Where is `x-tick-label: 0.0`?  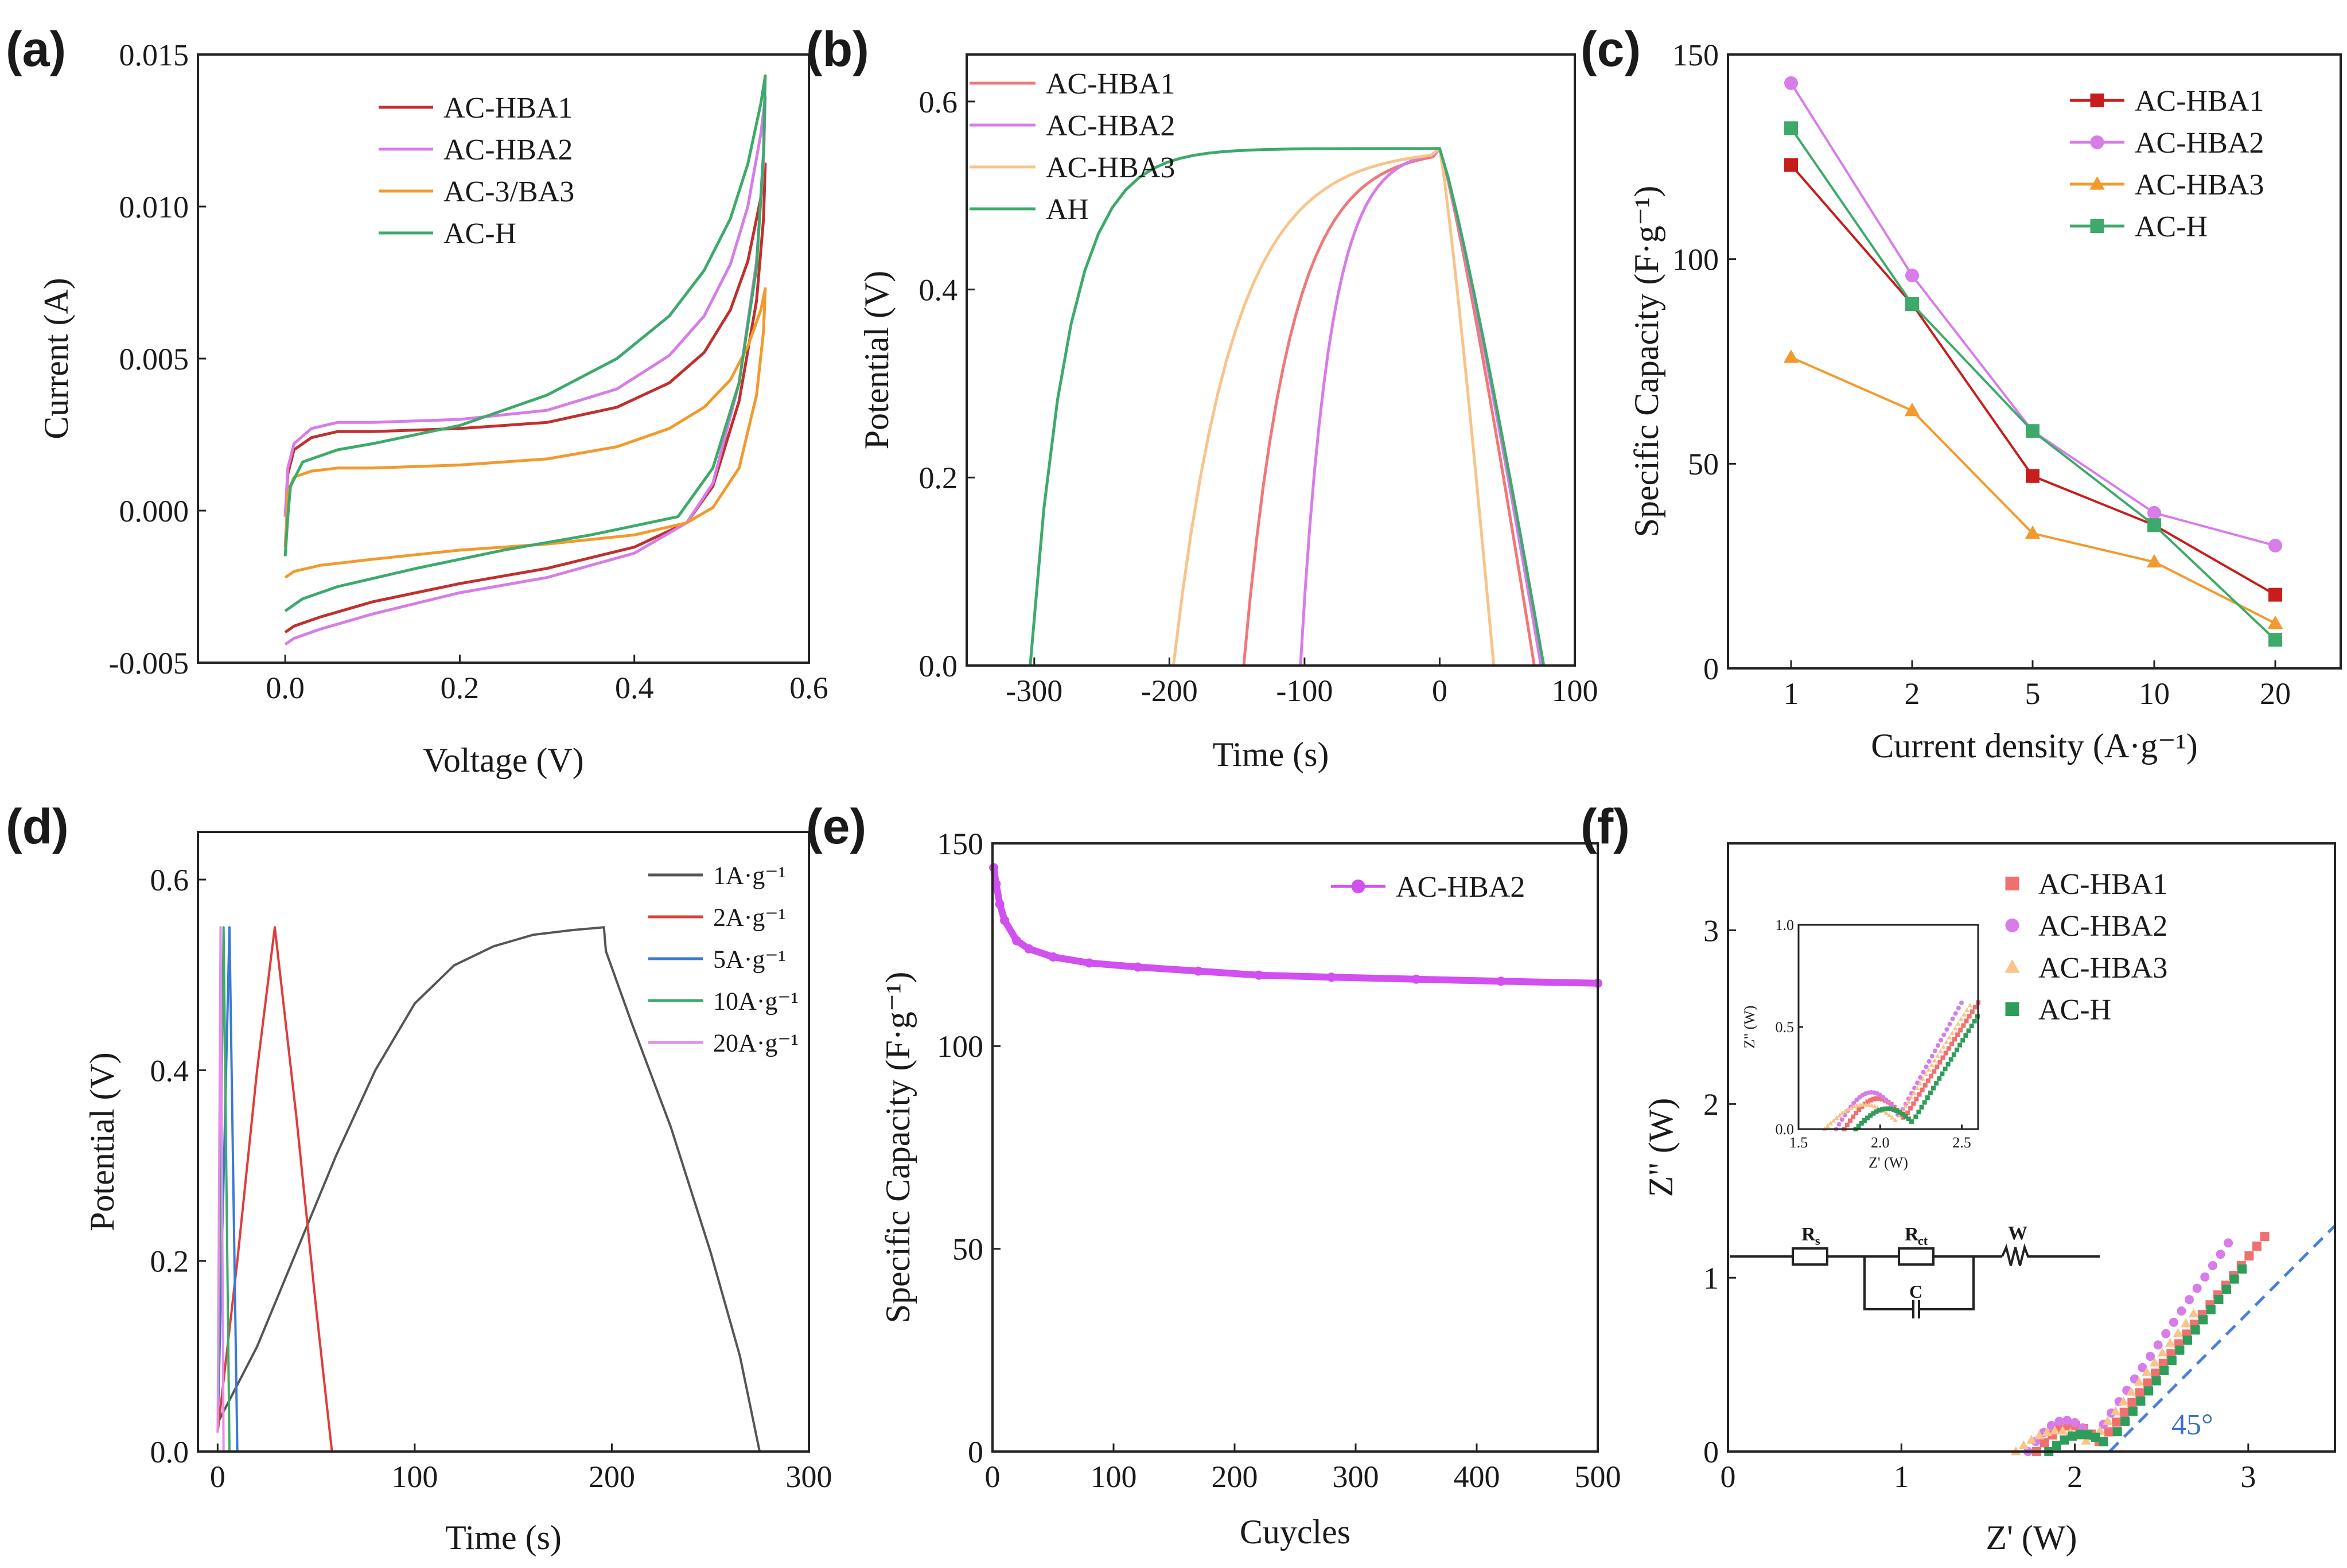
x-tick-label: 0.0 is located at coordinates (285, 688).